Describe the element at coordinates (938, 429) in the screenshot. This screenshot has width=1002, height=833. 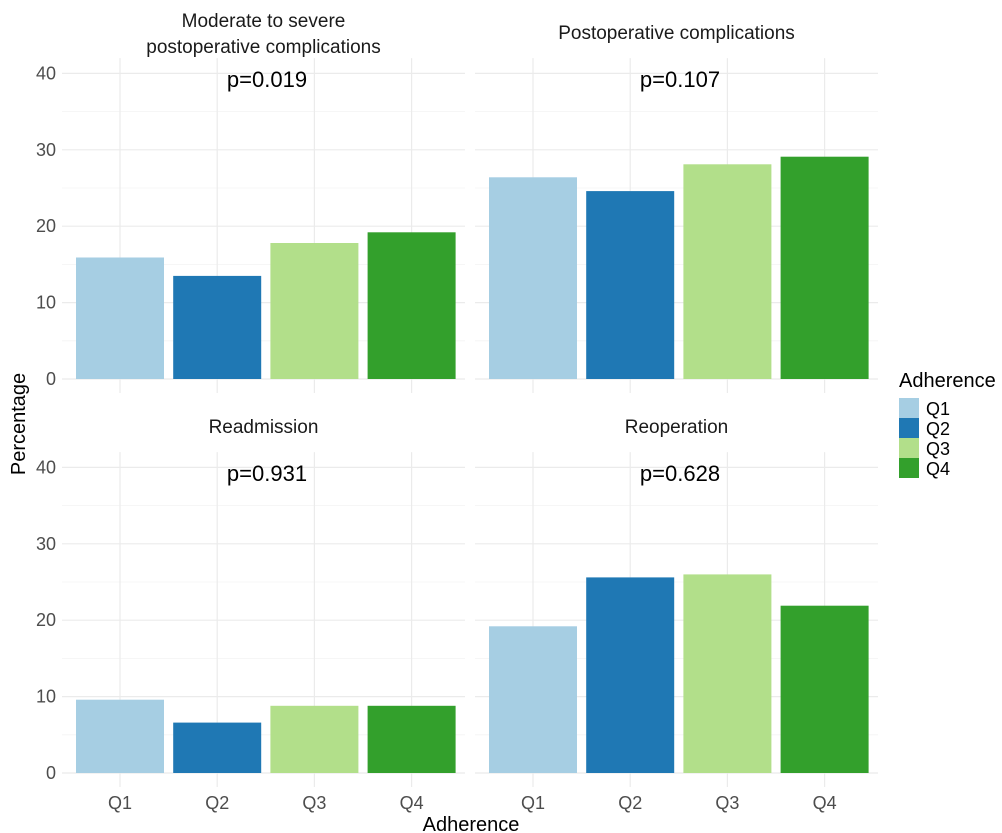
I see `legend-label-q2: Q2` at that location.